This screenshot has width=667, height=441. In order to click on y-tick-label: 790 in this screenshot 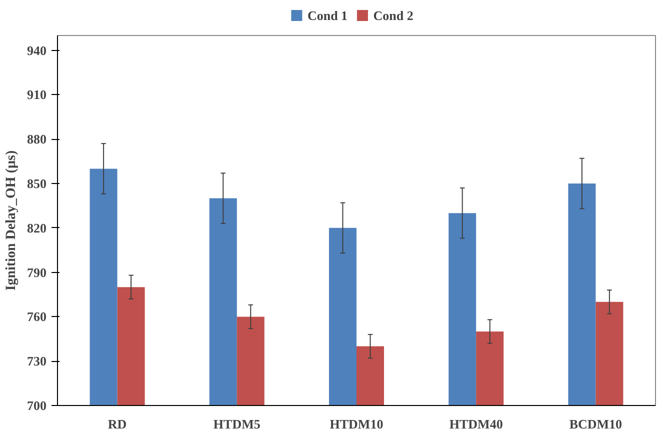, I will do `click(36, 272)`.